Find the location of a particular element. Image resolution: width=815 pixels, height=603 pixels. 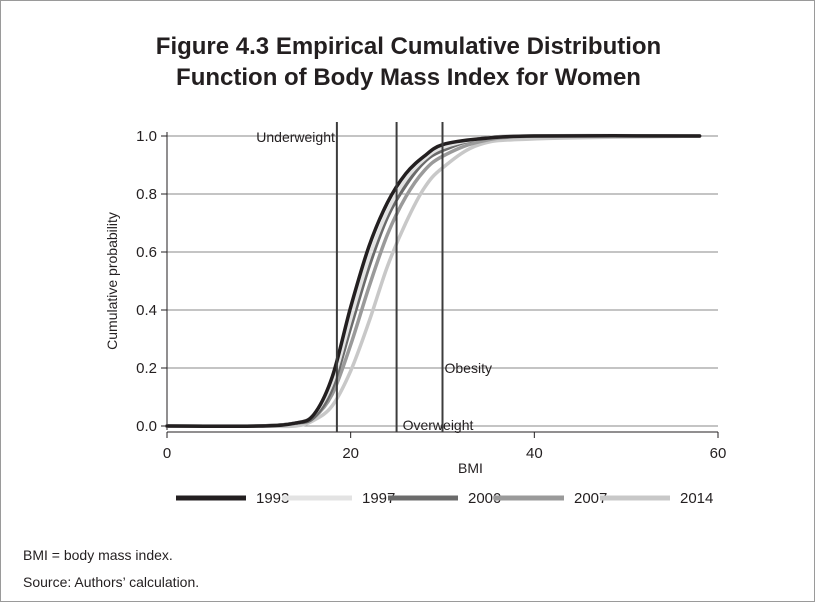

y-tick-label: 0.0 is located at coordinates (146, 426).